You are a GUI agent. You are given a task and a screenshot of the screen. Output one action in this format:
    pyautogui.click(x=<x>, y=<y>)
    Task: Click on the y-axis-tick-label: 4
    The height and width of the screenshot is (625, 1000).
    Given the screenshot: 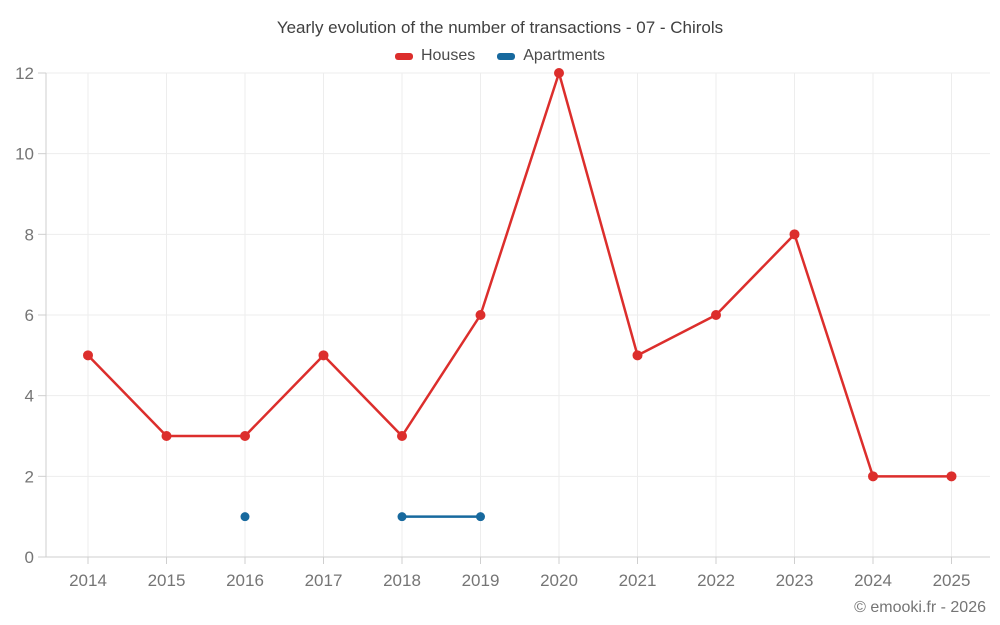 What is the action you would take?
    pyautogui.click(x=29, y=396)
    